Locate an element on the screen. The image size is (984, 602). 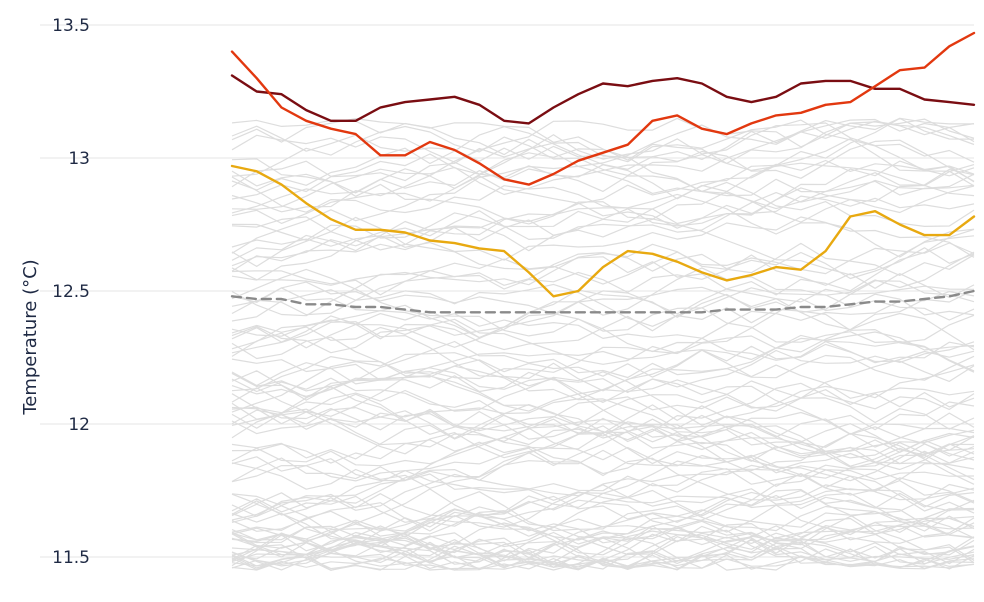
y-axis-label: Temperature (°C) is located at coordinates (30, 337).